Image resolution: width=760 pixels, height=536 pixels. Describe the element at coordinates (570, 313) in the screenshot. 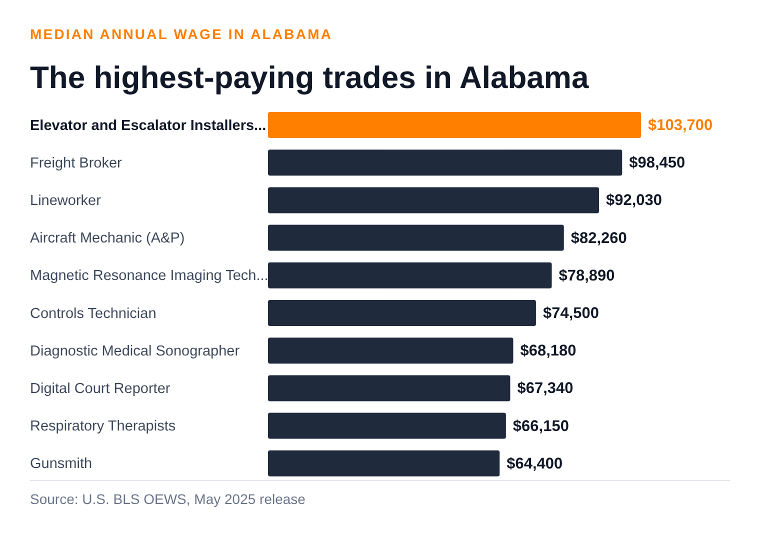

I see `data-label: $74,500` at that location.